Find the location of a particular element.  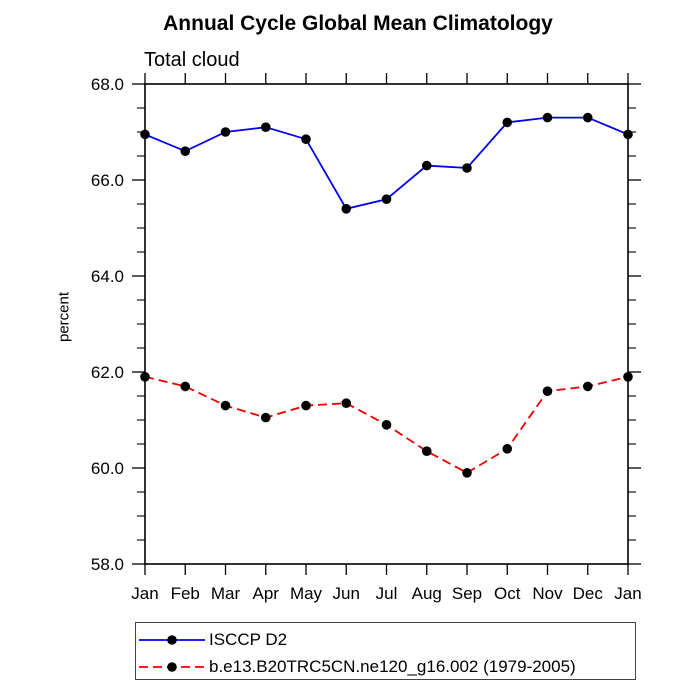

legend-item-isccp: ISCCP D2 is located at coordinates (385, 639).